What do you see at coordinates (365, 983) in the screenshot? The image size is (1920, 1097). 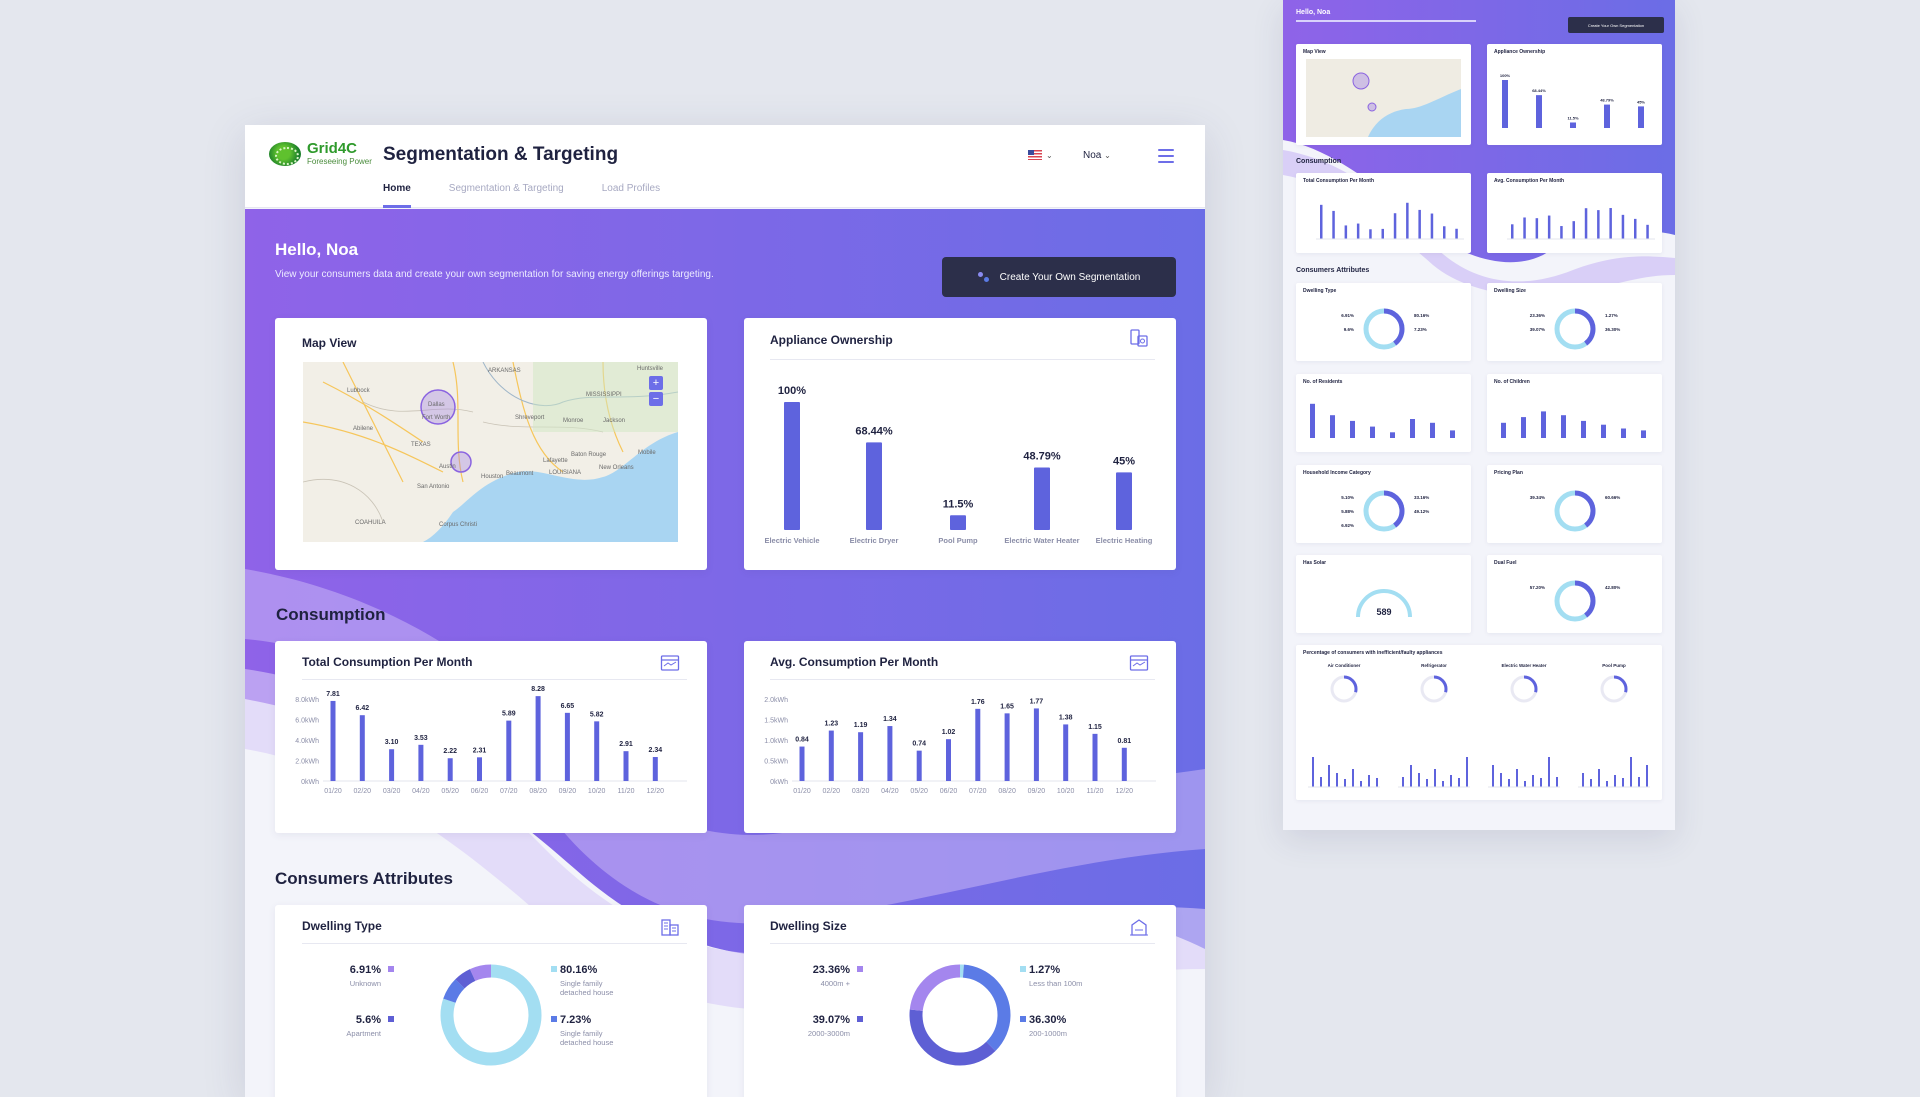 I see `legend-name: Unknown` at bounding box center [365, 983].